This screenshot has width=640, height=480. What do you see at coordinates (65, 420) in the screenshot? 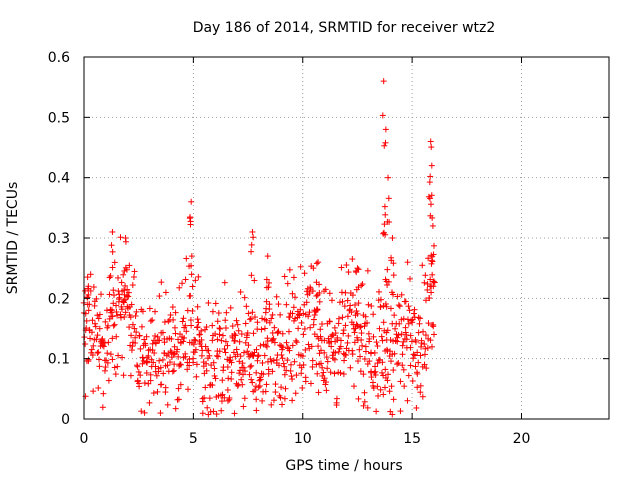
I see `y-tick-label: 0` at bounding box center [65, 420].